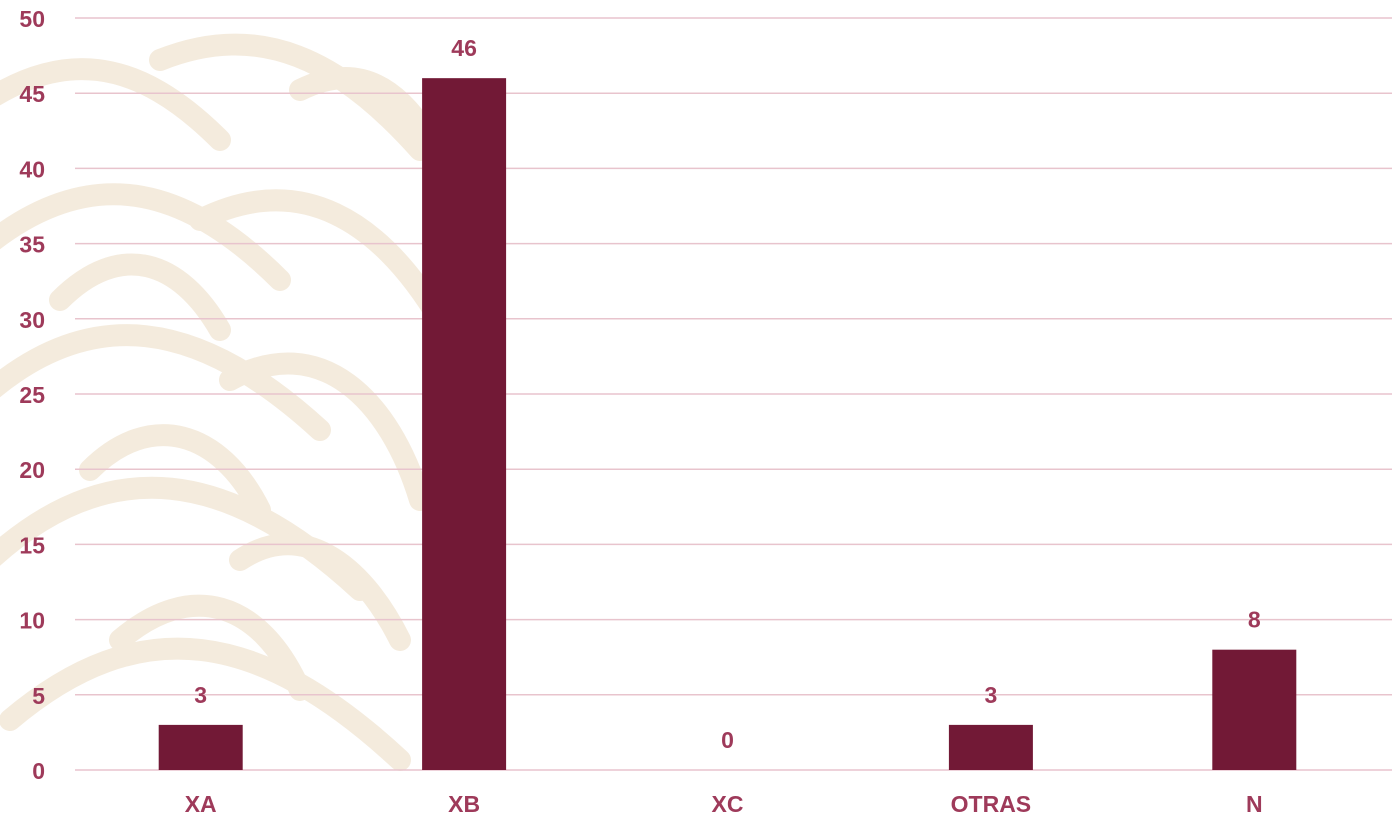 The width and height of the screenshot is (1392, 828). Describe the element at coordinates (727, 740) in the screenshot. I see `data-label-xc: 0` at that location.